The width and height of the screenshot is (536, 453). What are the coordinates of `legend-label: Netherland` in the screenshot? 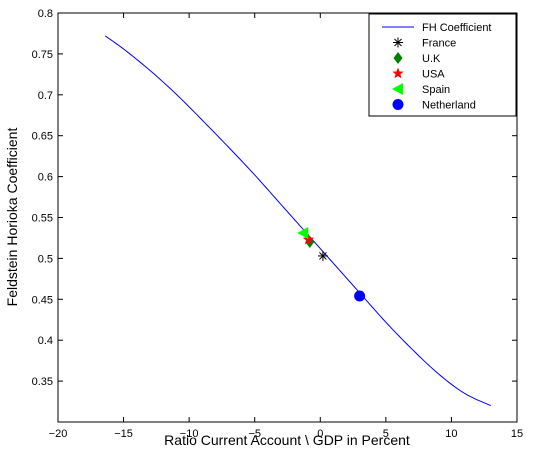 It's located at (449, 106).